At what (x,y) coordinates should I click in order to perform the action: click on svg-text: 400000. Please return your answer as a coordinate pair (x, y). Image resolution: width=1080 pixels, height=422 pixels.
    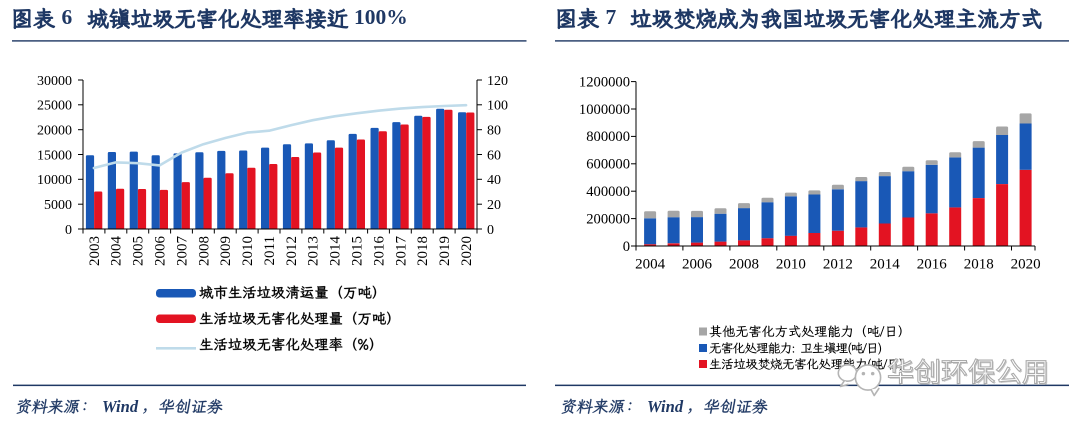
    Looking at the image, I should click on (608, 192).